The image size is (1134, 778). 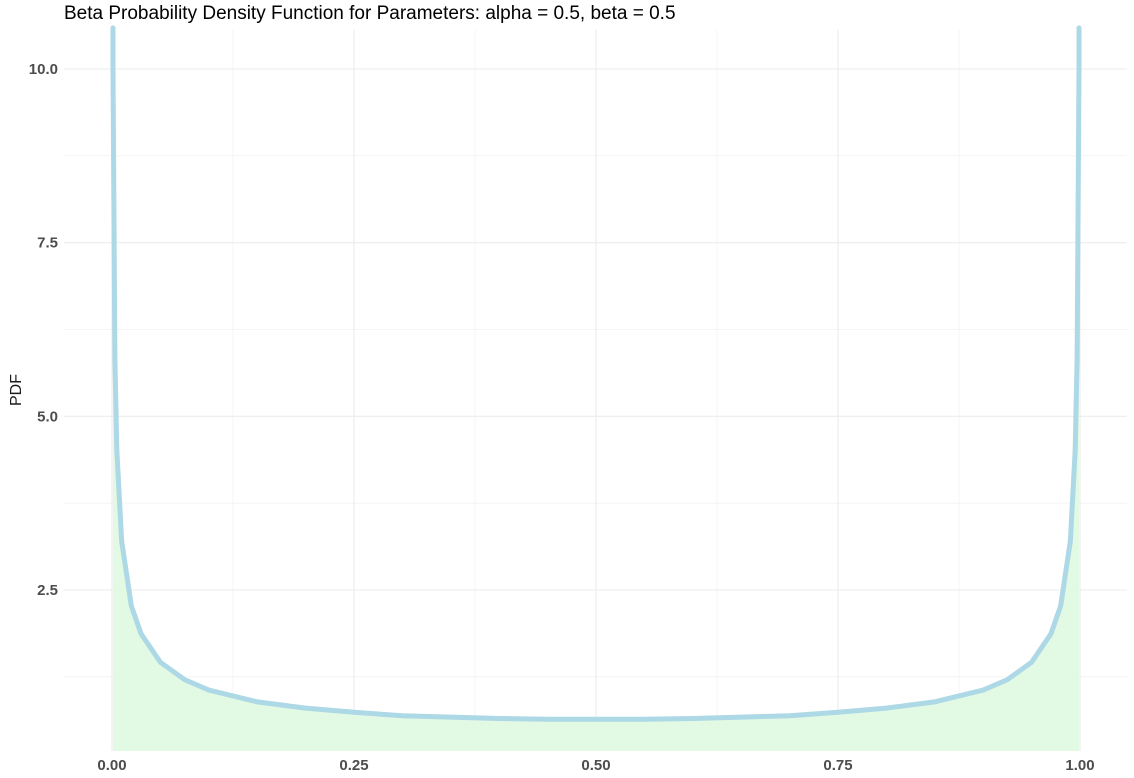 I want to click on x-tick-label: 0.50, so click(x=595, y=765).